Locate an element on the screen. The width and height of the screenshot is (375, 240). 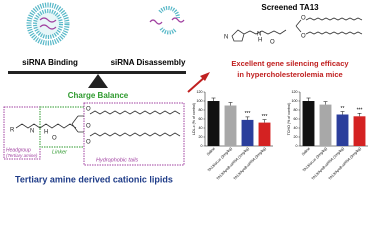
disassembled-particle is located at coordinates (167, 20).